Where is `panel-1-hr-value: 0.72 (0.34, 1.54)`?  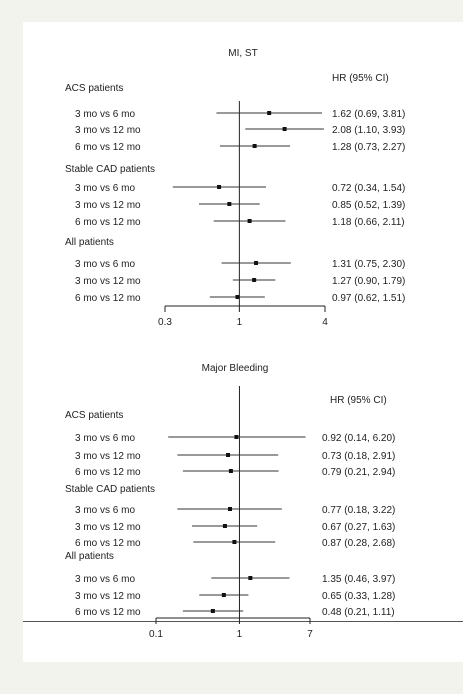
panel-1-hr-value: 0.72 (0.34, 1.54) is located at coordinates (368, 188).